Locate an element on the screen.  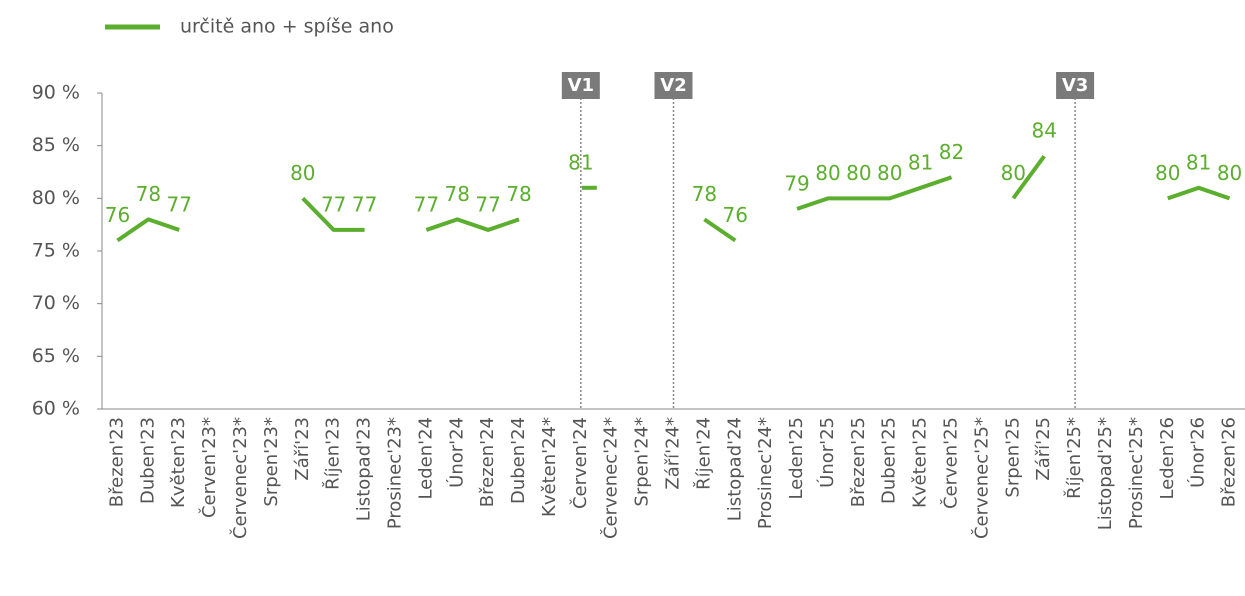
y-tick-label: 90 % is located at coordinates (56, 93).